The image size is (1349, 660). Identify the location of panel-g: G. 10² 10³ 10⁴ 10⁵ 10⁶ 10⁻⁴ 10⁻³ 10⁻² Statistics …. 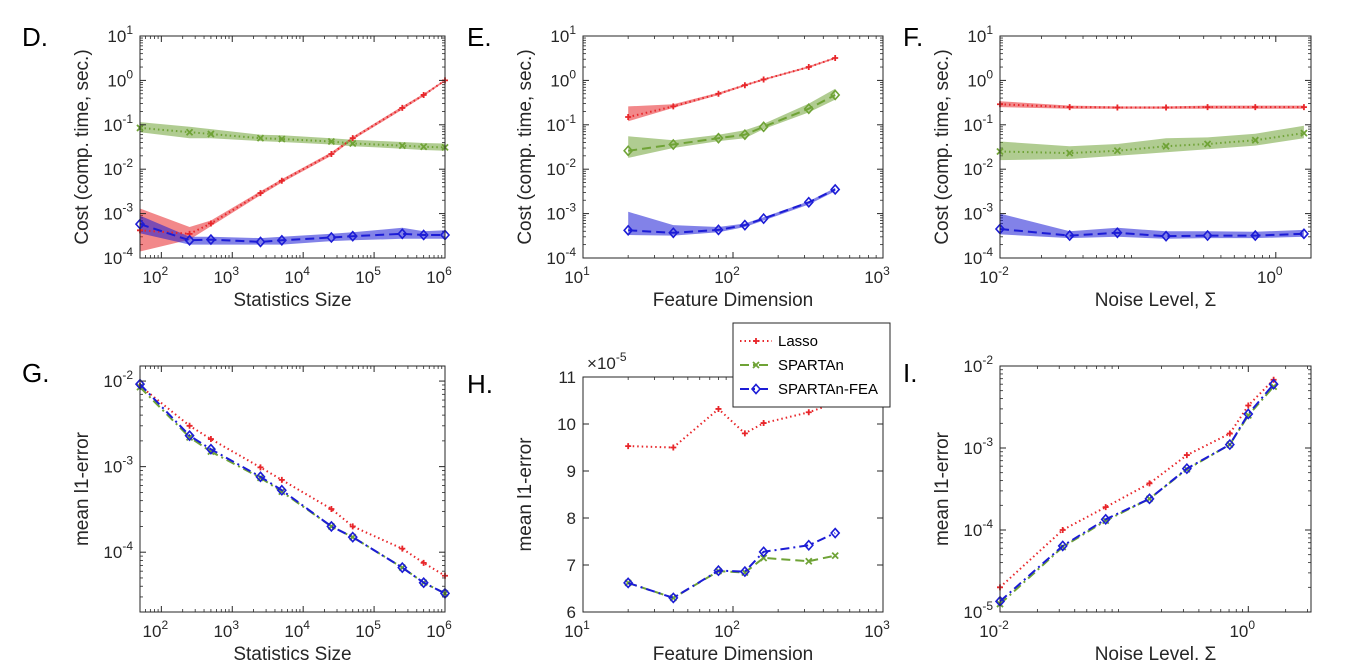
(237, 509).